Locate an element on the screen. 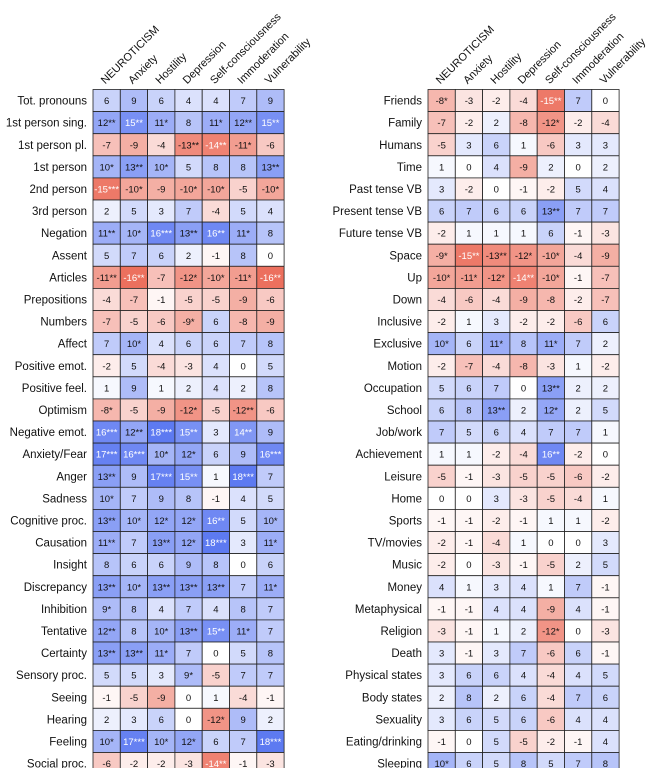 This screenshot has width=657, height=768. heatmap-cell-value: -4 is located at coordinates (523, 455).